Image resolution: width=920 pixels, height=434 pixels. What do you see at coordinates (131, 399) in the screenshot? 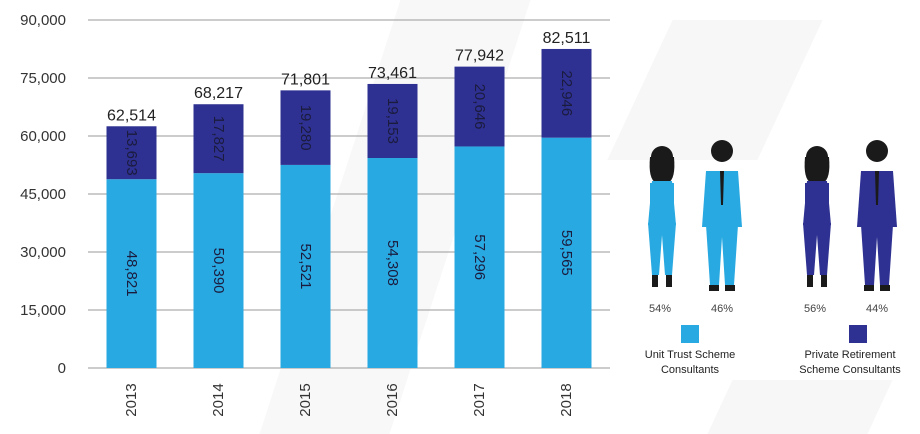
I see `x-tick-label: 2013` at bounding box center [131, 399].